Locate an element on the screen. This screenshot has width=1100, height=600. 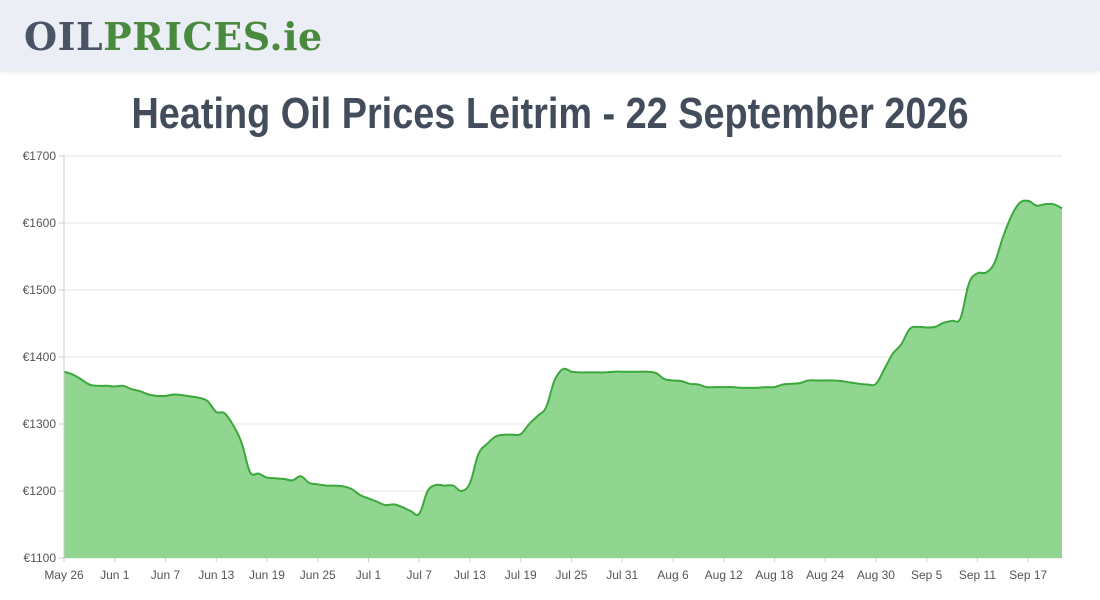
x-tick-label: Jul 1 is located at coordinates (369, 575).